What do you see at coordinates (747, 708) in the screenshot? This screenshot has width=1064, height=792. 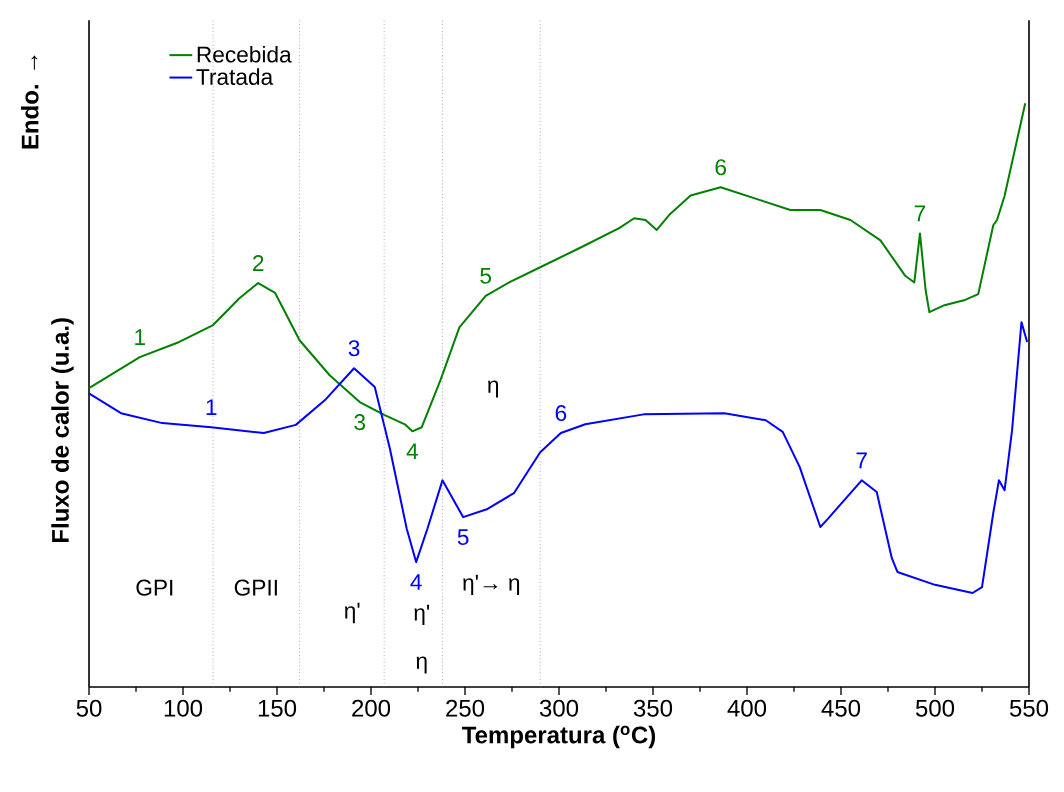 I see `x-tick-label: 400` at bounding box center [747, 708].